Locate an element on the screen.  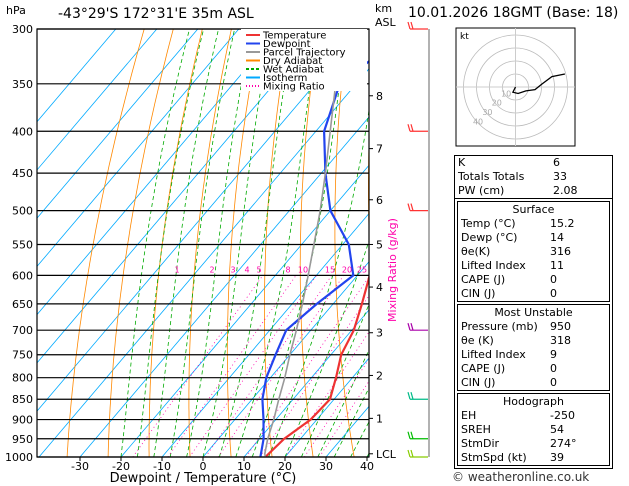
most-unstable-label: Lifted Index is located at coordinates (493, 354).